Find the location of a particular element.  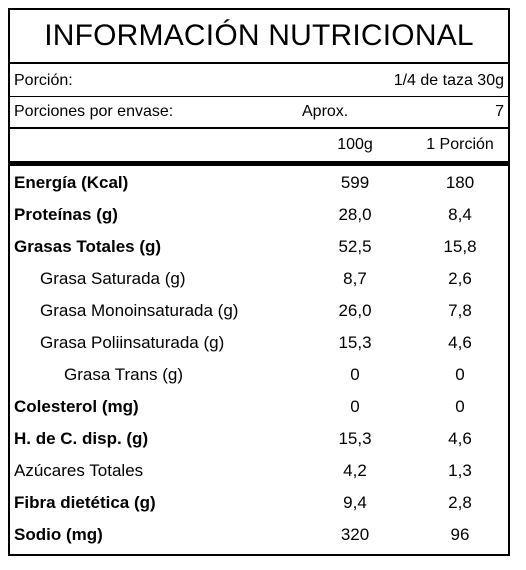

nutrient-row-saturated-fat: Grasa Saturada (g) 8,7 2,6 is located at coordinates (259, 279).